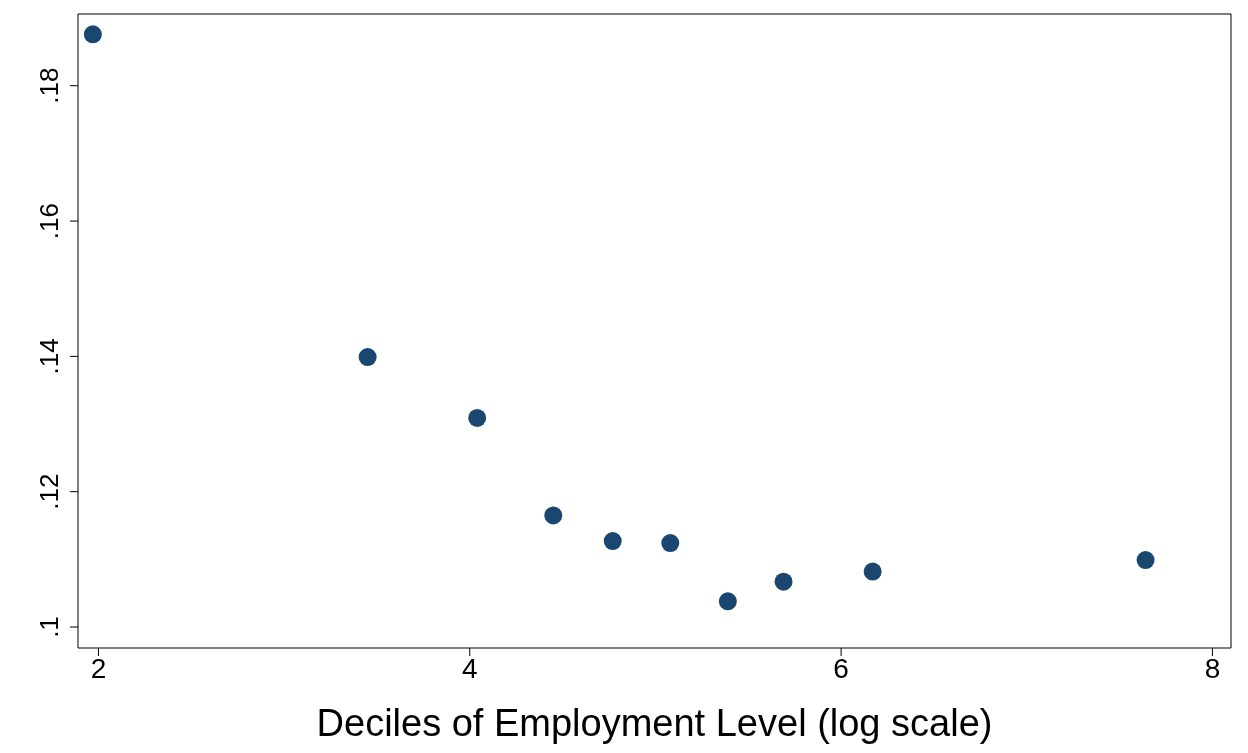  What do you see at coordinates (49, 627) in the screenshot?
I see `y-tick-label: .1` at bounding box center [49, 627].